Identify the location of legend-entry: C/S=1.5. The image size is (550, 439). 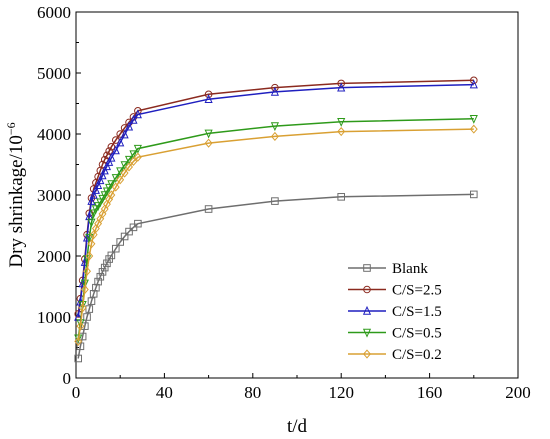
(395, 312).